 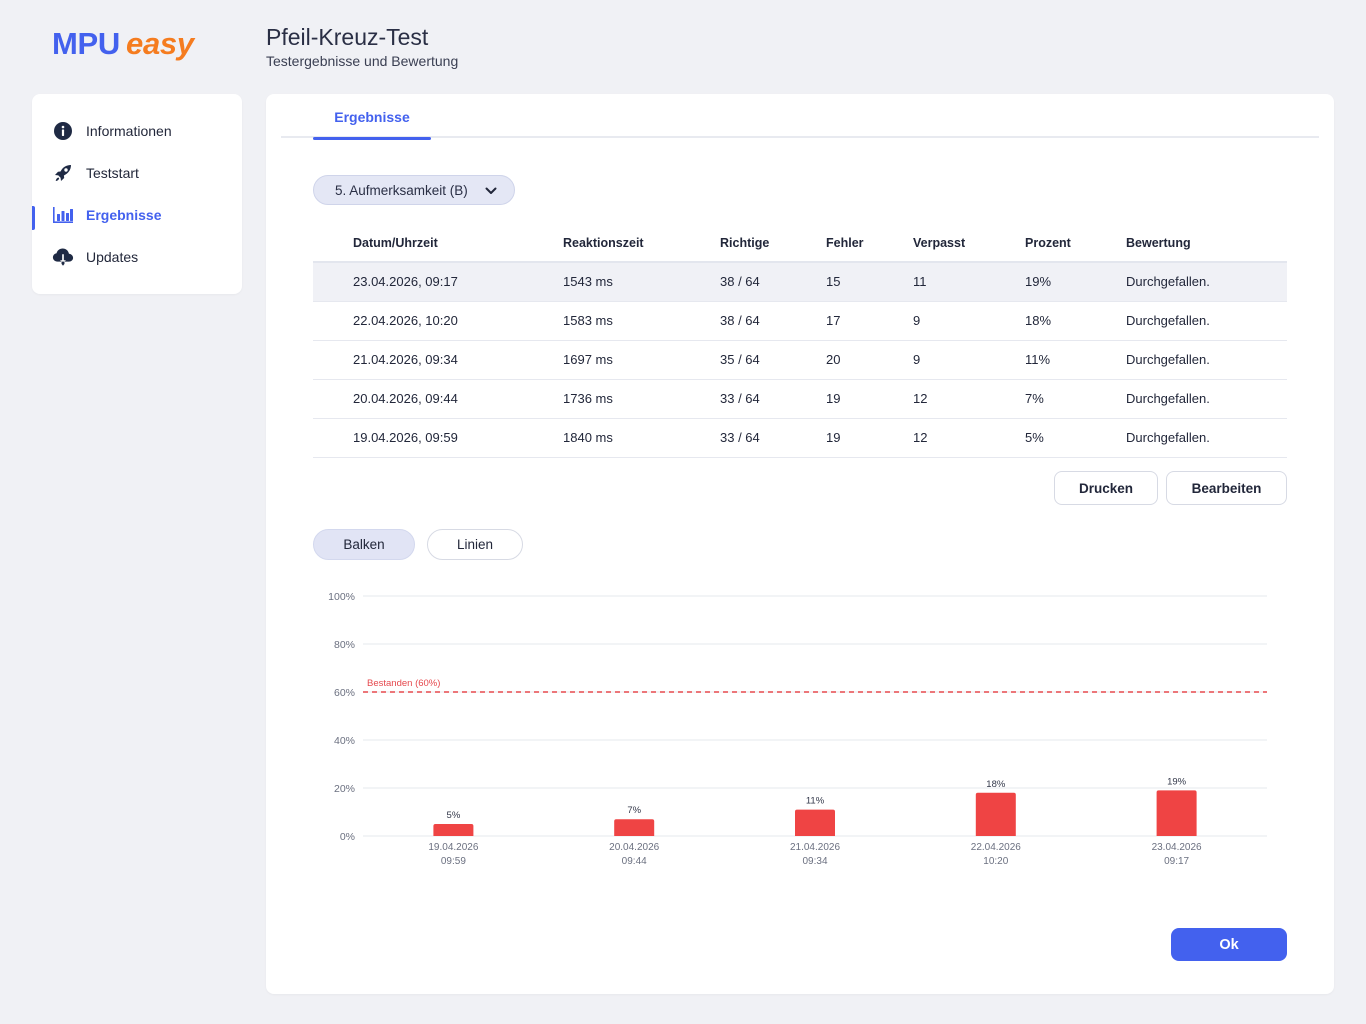 I want to click on threshold-label: Bestanden (60%), so click(x=403, y=683).